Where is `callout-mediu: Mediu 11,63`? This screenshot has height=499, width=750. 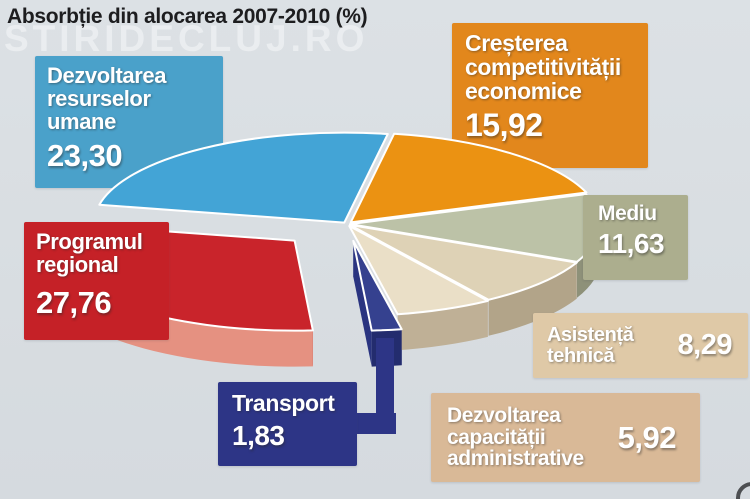
callout-mediu: Mediu 11,63 is located at coordinates (635, 237).